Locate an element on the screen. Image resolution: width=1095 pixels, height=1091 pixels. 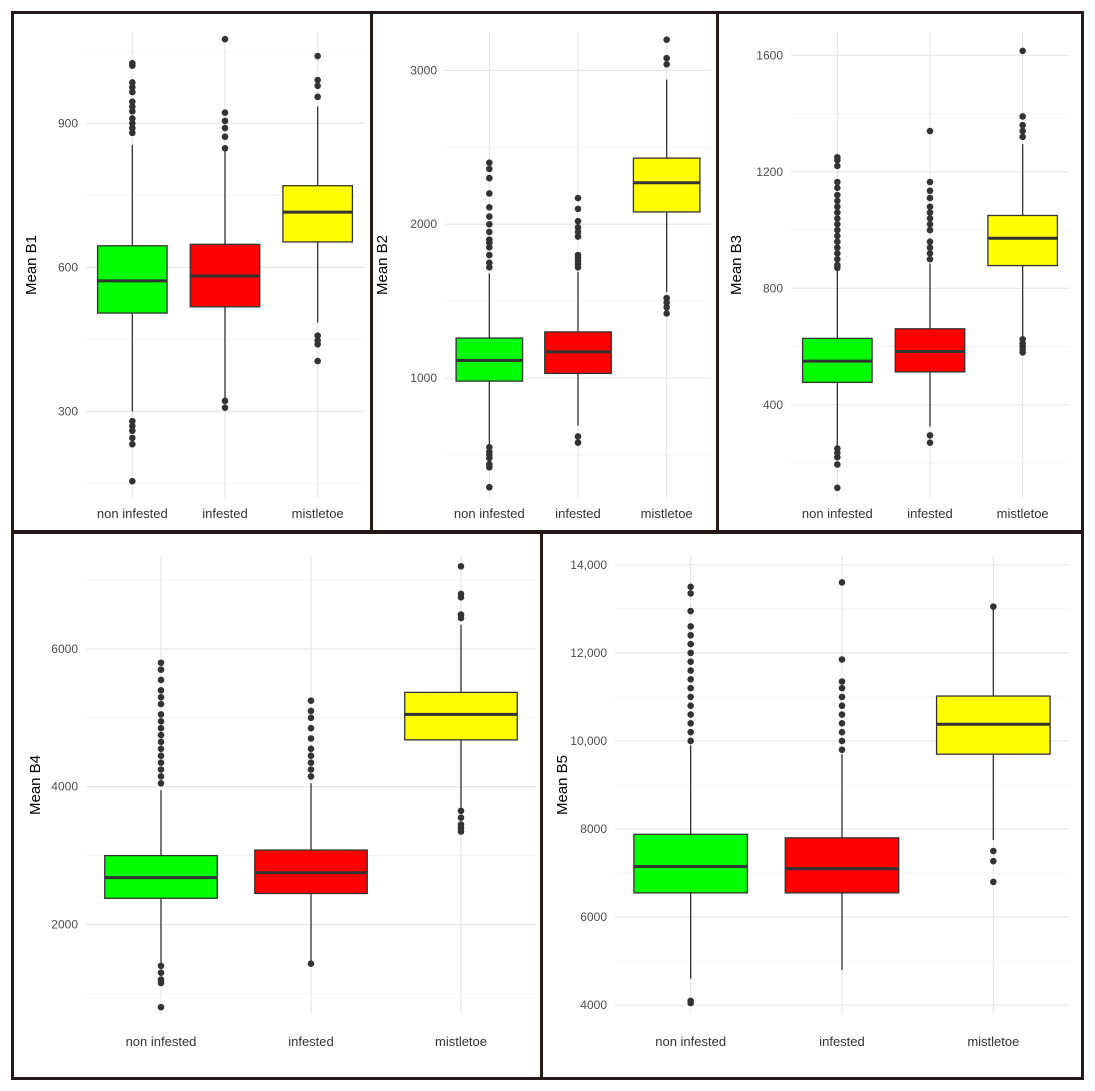
chart-2-mistletoe-box is located at coordinates (1023, 240).